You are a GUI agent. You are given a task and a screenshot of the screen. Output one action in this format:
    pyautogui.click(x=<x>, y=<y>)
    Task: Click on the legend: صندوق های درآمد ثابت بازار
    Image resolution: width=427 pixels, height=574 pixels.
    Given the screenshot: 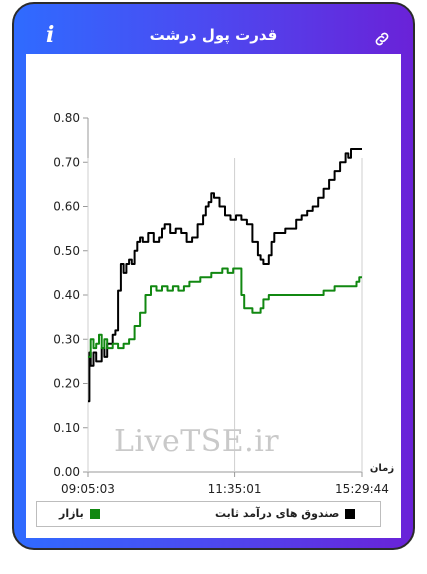 What is the action you would take?
    pyautogui.click(x=208, y=514)
    